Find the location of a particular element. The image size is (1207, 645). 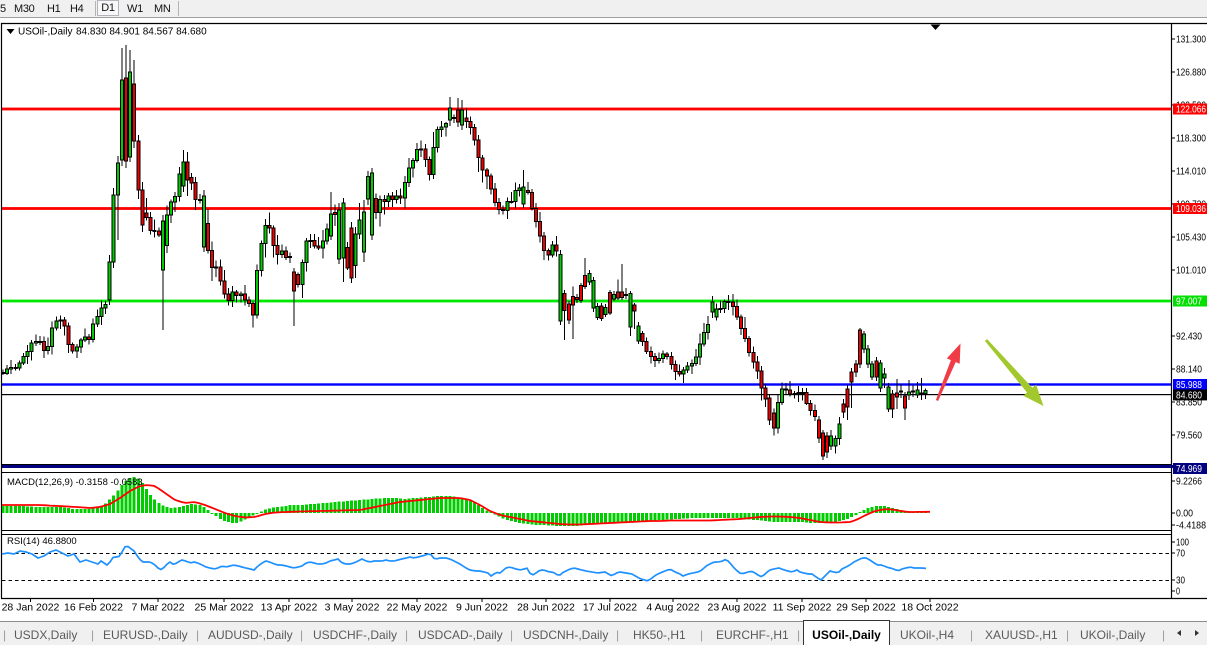

svg-text: 74.969 is located at coordinates (1189, 469).